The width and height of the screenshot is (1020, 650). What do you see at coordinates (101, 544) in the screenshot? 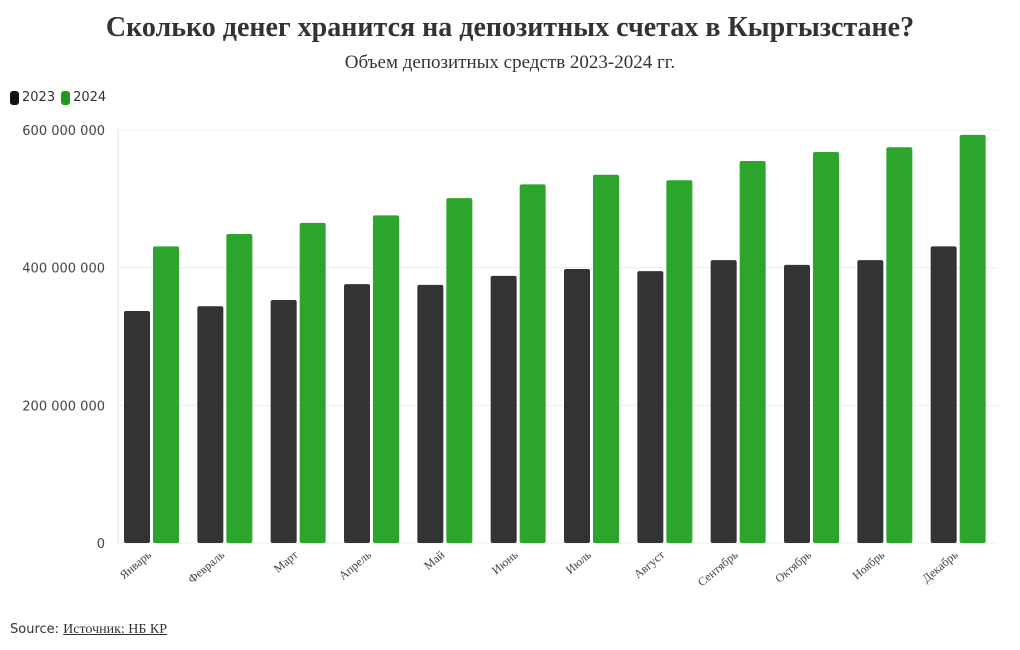
I see `y-tick-label: 0` at bounding box center [101, 544].